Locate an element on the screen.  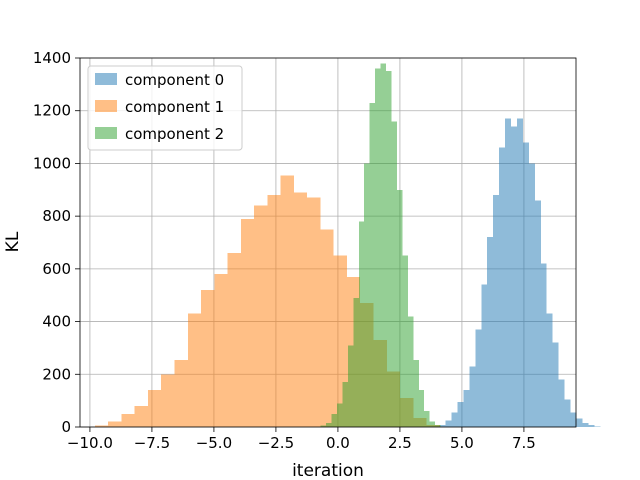
y-tick-label: 1400 is located at coordinates (52, 58).